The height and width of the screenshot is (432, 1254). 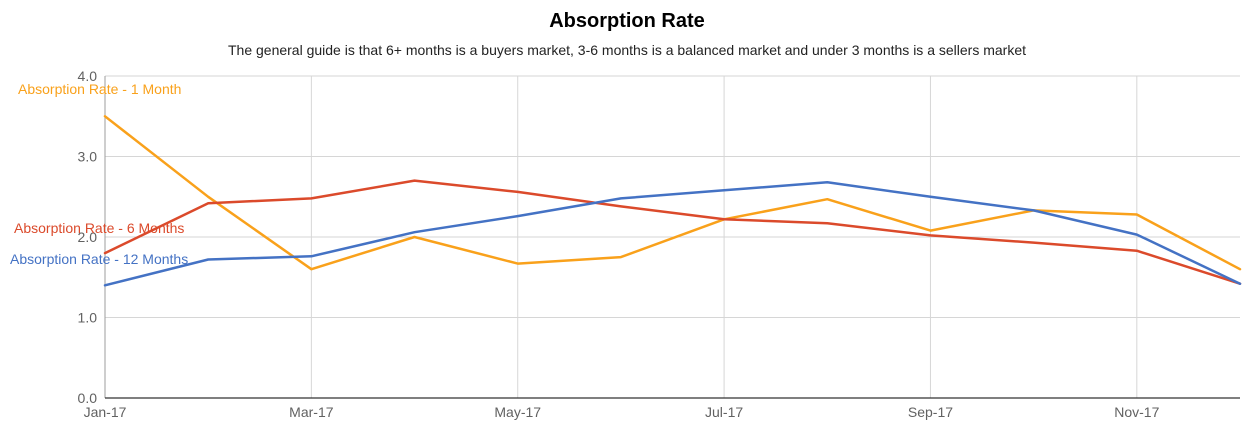 I want to click on x-tick-label: Sep-17, so click(x=930, y=412).